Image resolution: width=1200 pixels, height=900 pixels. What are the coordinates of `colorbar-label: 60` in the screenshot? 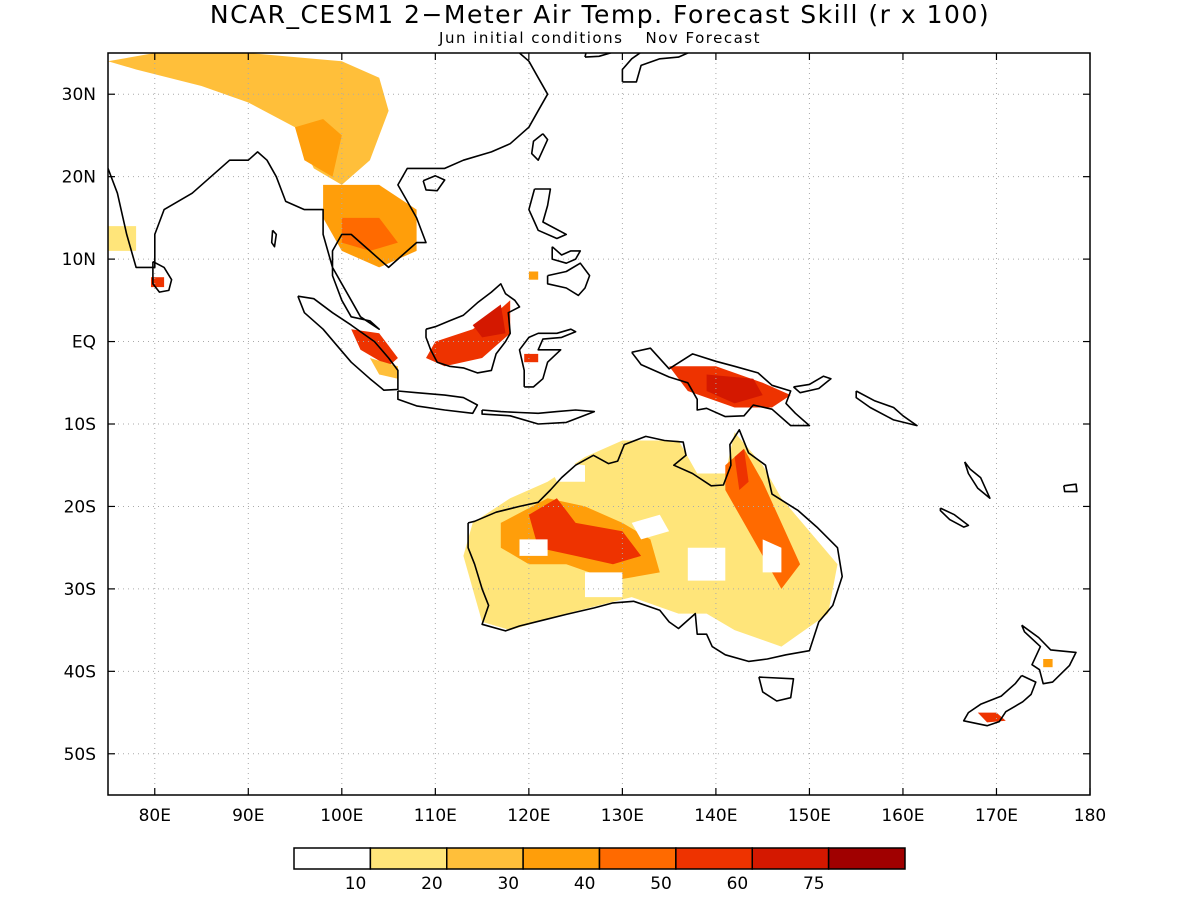 It's located at (738, 884).